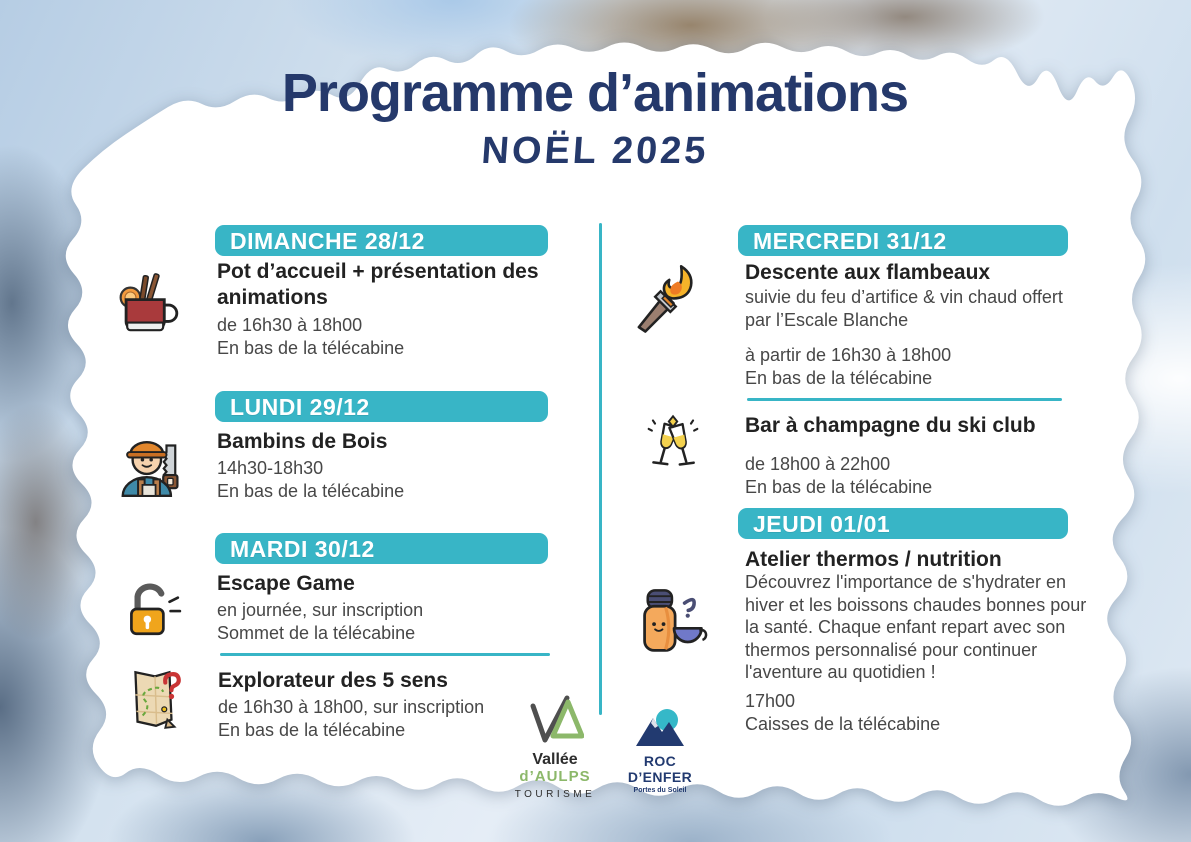 This screenshot has height=842, width=1191. I want to click on event-title: Descente aux flambeaux, so click(868, 272).